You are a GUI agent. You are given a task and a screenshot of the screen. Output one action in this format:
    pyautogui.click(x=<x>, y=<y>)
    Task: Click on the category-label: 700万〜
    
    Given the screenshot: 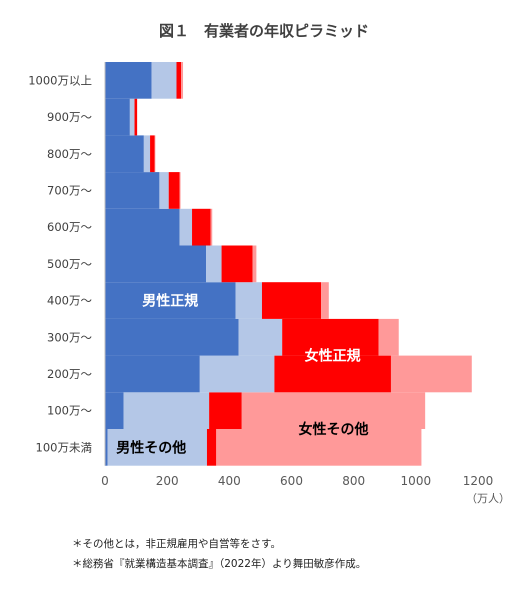 What is the action you would take?
    pyautogui.click(x=69, y=190)
    